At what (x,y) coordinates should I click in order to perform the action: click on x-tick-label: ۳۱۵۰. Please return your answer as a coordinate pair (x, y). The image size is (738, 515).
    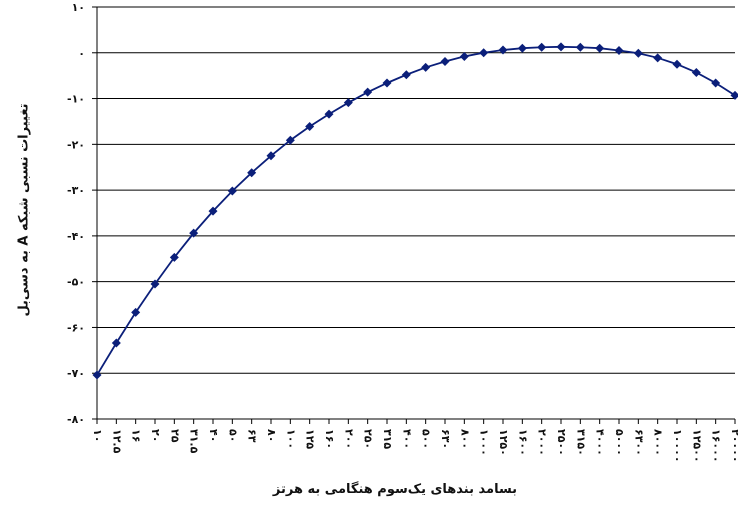
    Looking at the image, I should click on (580, 442).